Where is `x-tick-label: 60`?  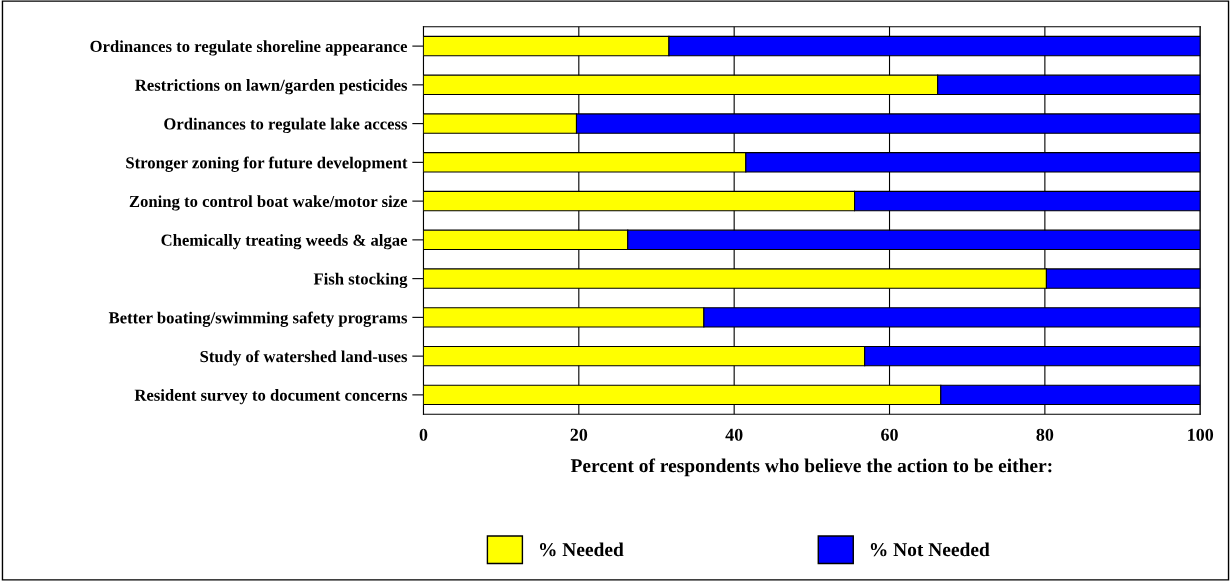 x-tick-label: 60 is located at coordinates (889, 434).